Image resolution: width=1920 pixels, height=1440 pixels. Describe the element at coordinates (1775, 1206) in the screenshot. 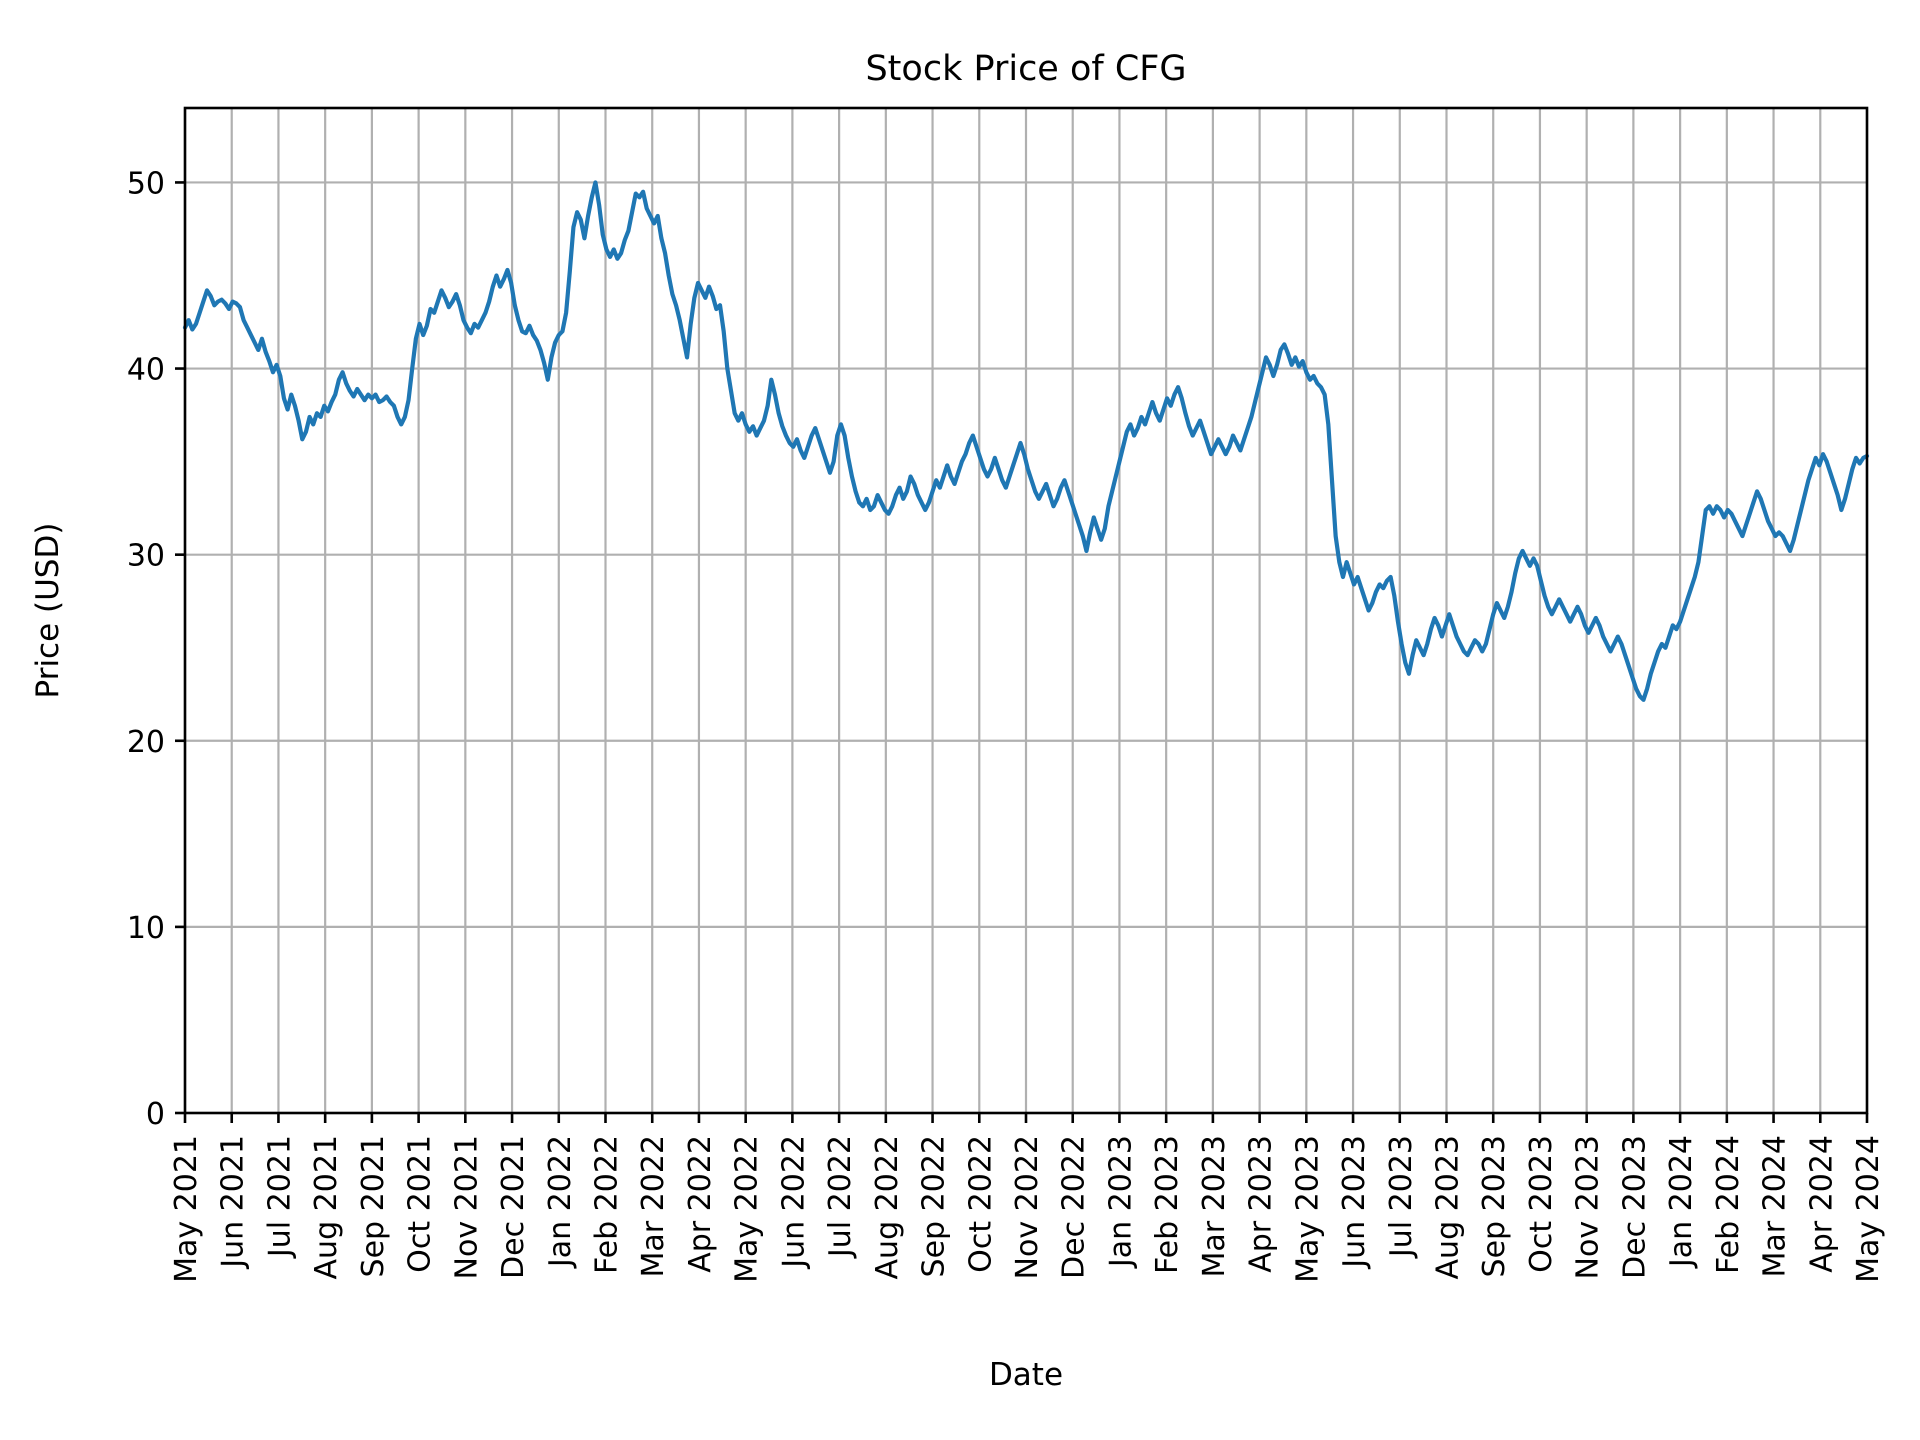

I see `x-tick-label: Mar 2024` at that location.